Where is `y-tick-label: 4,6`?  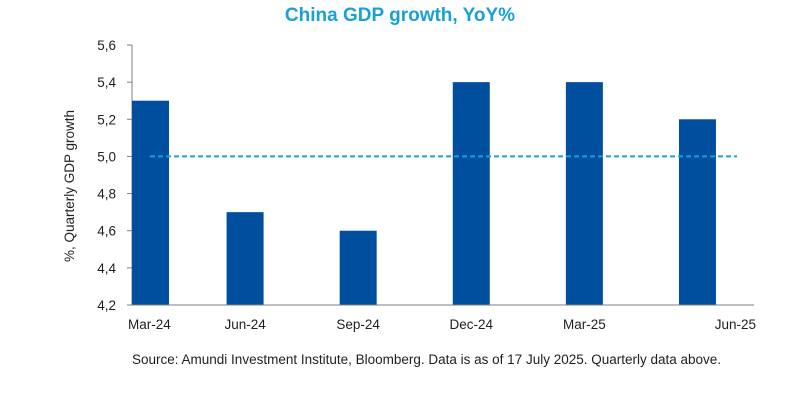
y-tick-label: 4,6 is located at coordinates (106, 231).